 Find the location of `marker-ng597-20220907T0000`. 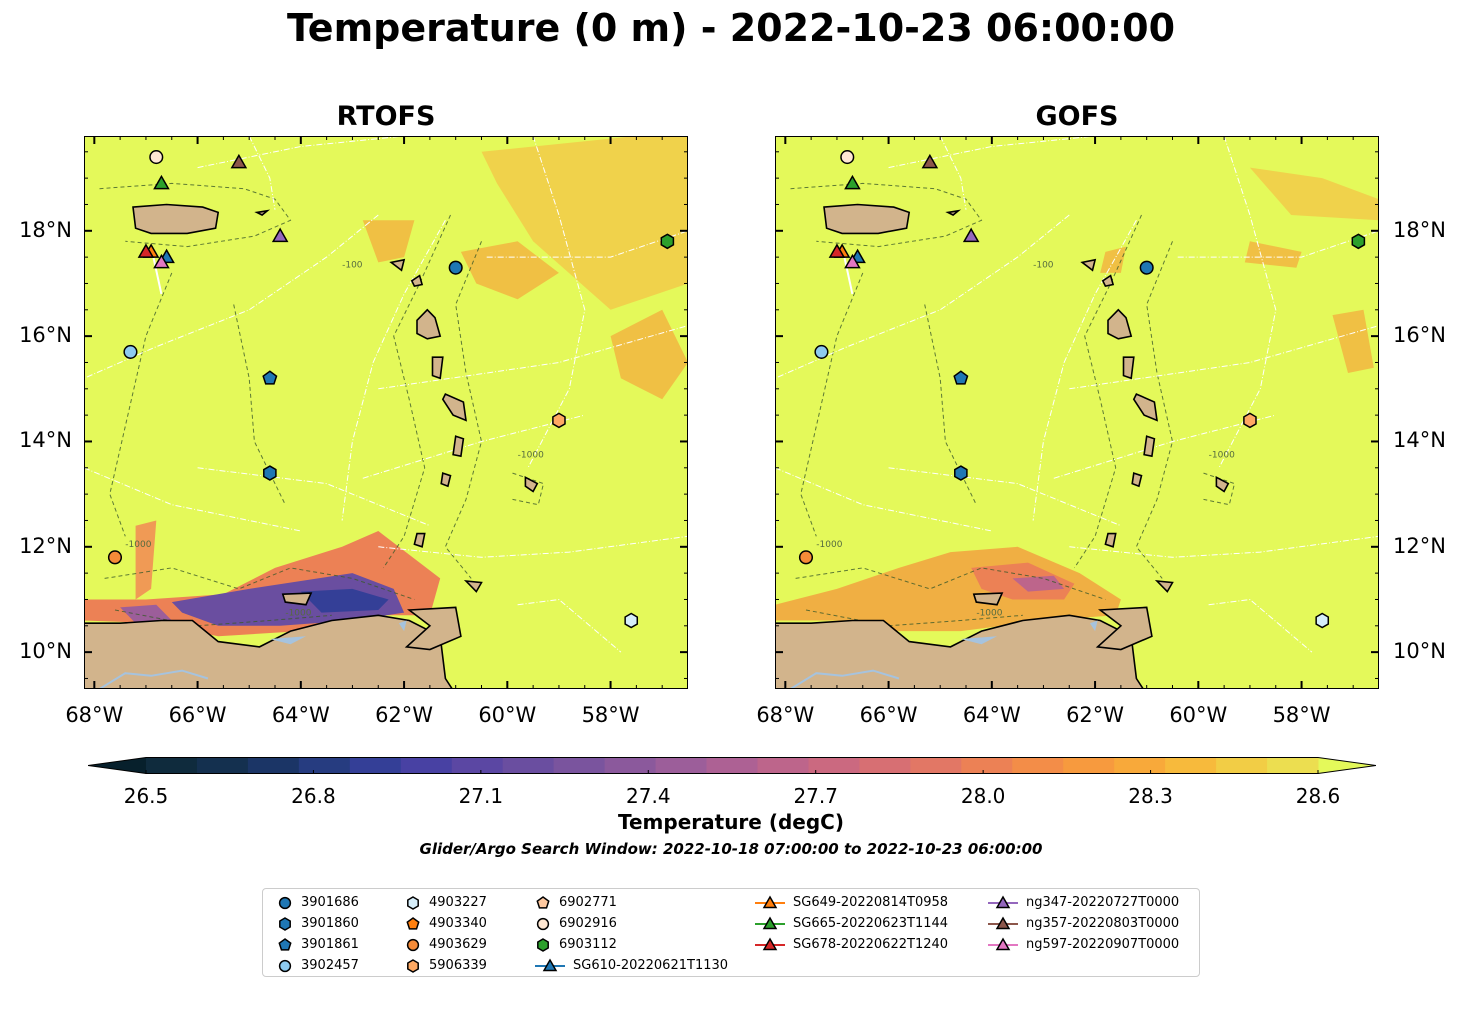

marker-ng597-20220907T0000 is located at coordinates (161, 261).